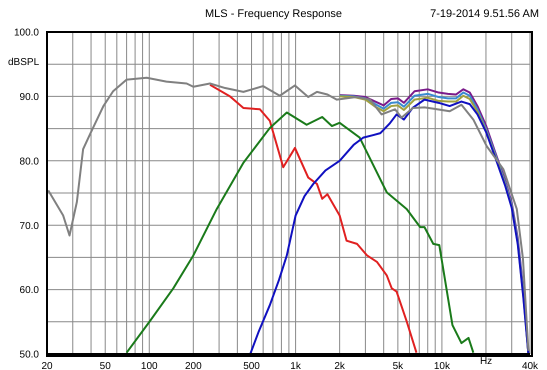 The width and height of the screenshot is (547, 370). I want to click on x-tick-label: 100, so click(149, 365).